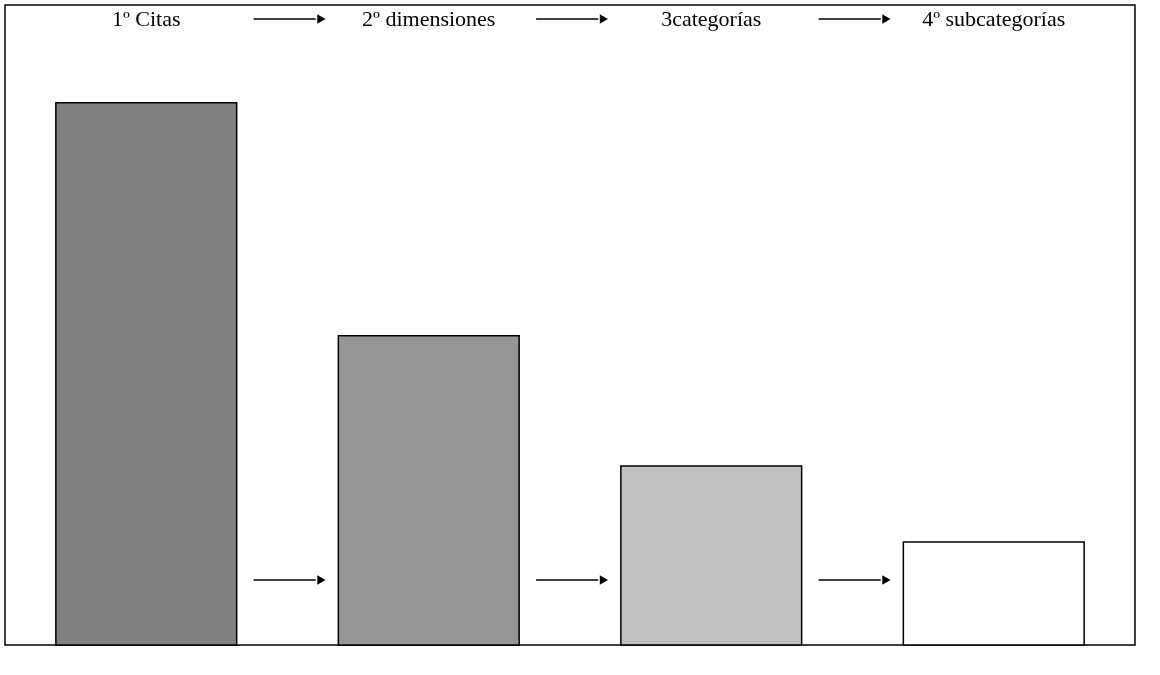 This screenshot has width=1160, height=675. I want to click on x-tick-label: 3categorías, so click(711, 18).